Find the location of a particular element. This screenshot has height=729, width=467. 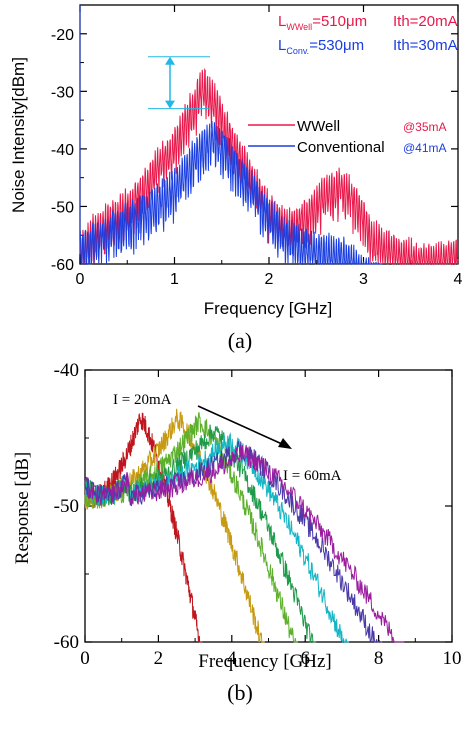

annotation-wwell-length: LWWell=510μm is located at coordinates (322, 22).